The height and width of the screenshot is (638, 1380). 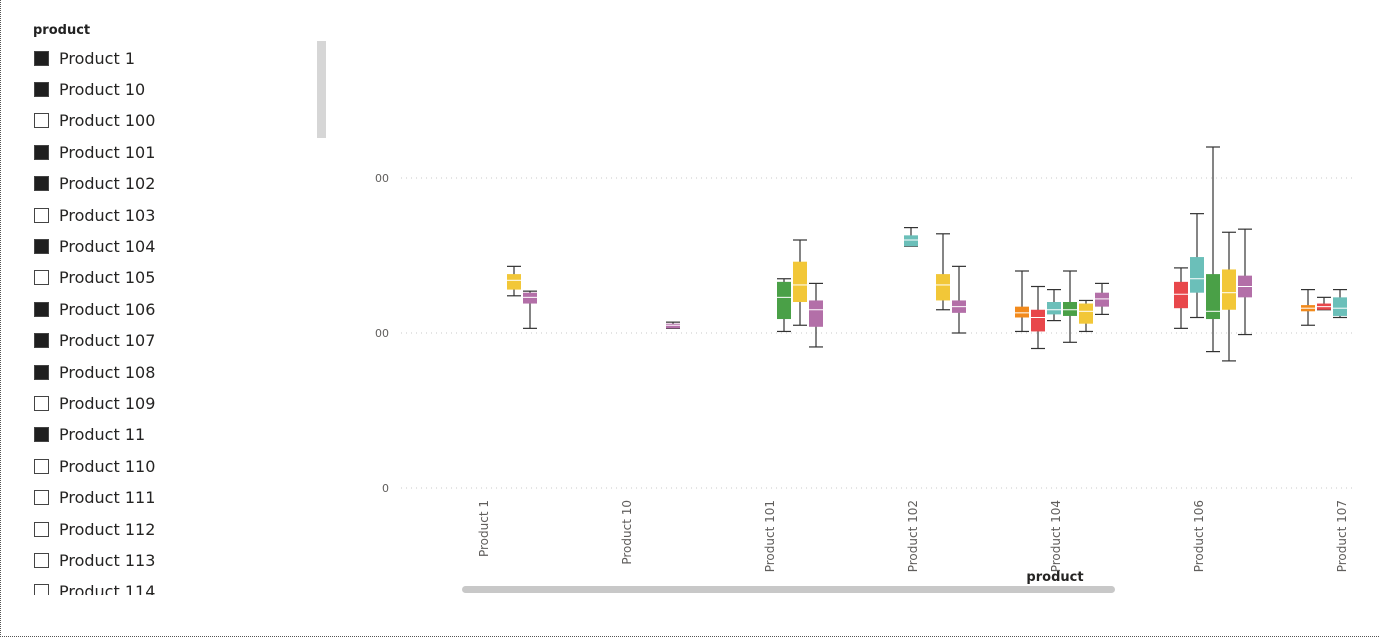 What do you see at coordinates (1056, 536) in the screenshot?
I see `x-tick-label: Product 104` at bounding box center [1056, 536].